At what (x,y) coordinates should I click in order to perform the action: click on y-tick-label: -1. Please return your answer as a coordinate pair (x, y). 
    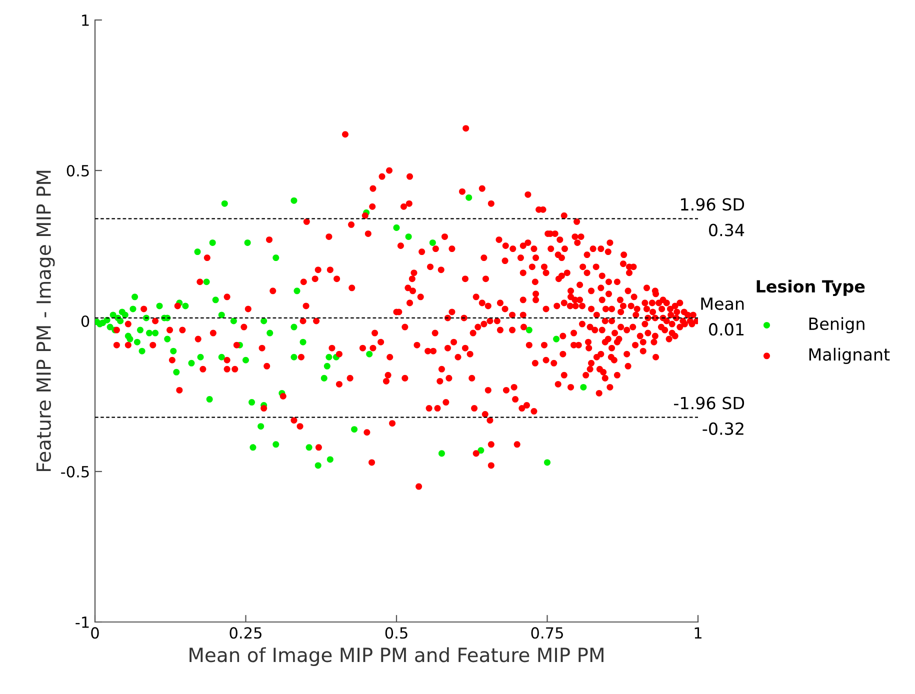
    Looking at the image, I should click on (82, 622).